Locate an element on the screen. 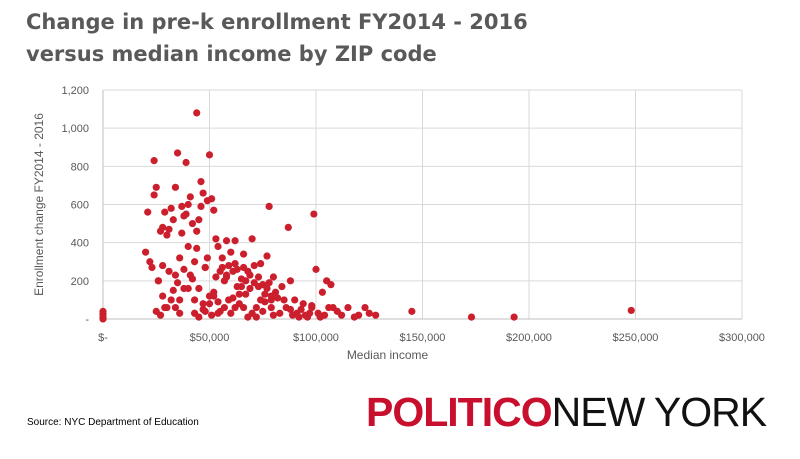 This screenshot has width=800, height=459. x-tick-label: $250,000 is located at coordinates (636, 338).